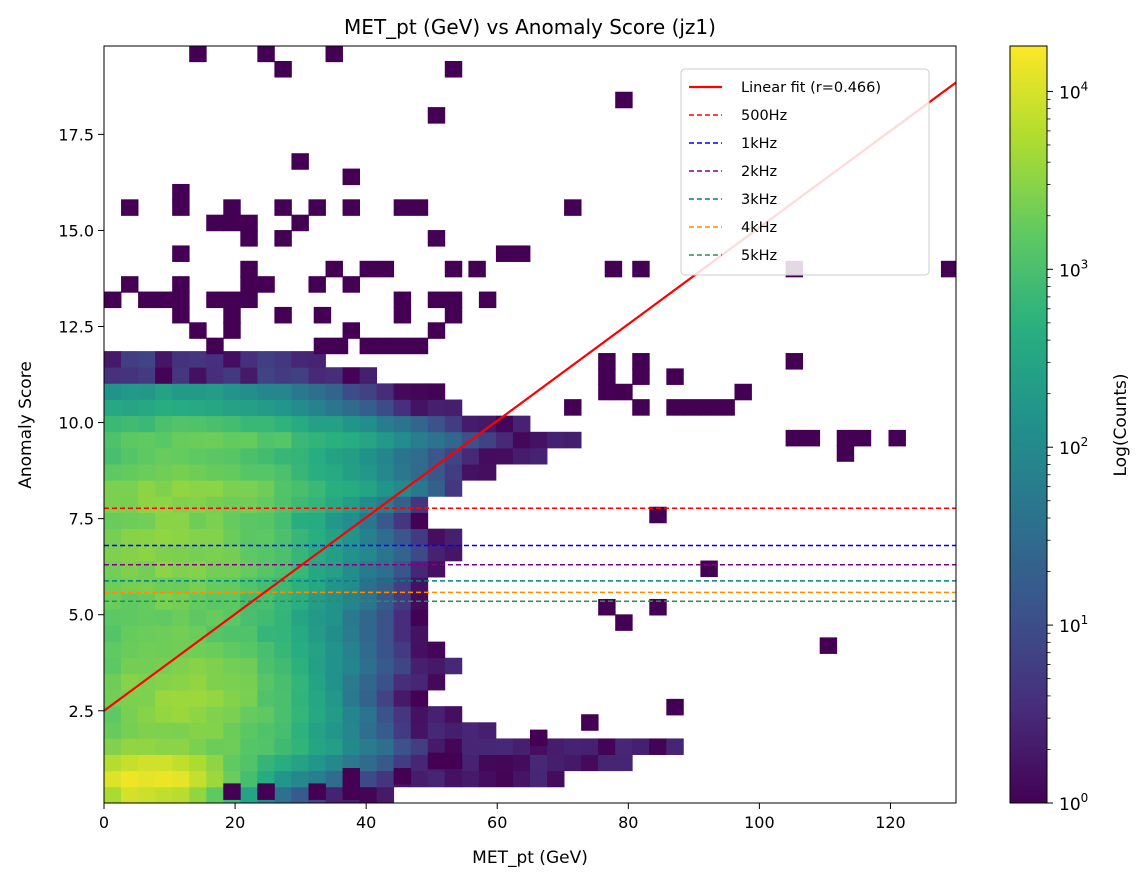 The height and width of the screenshot is (881, 1142). Describe the element at coordinates (235, 822) in the screenshot. I see `x-tick-label: 20` at that location.